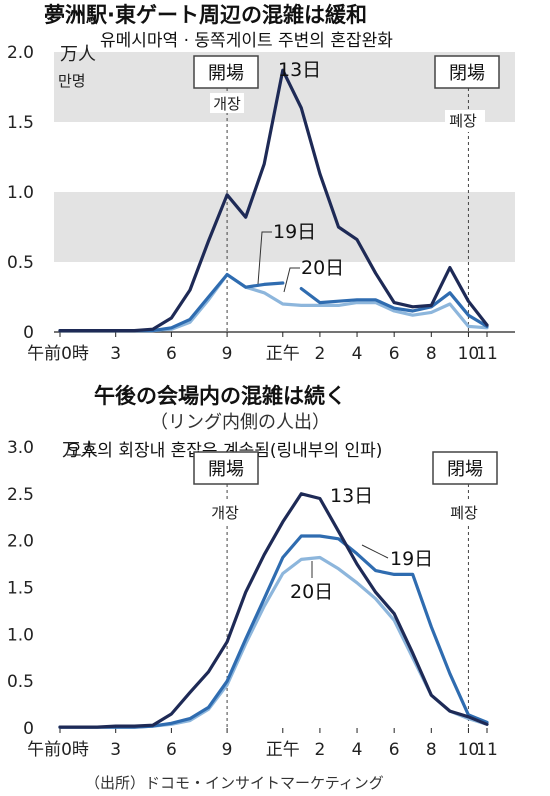 This screenshot has height=796, width=550. What do you see at coordinates (220, 396) in the screenshot?
I see `bottom-chart-title: 午後の会場内の混雑は続く` at bounding box center [220, 396].